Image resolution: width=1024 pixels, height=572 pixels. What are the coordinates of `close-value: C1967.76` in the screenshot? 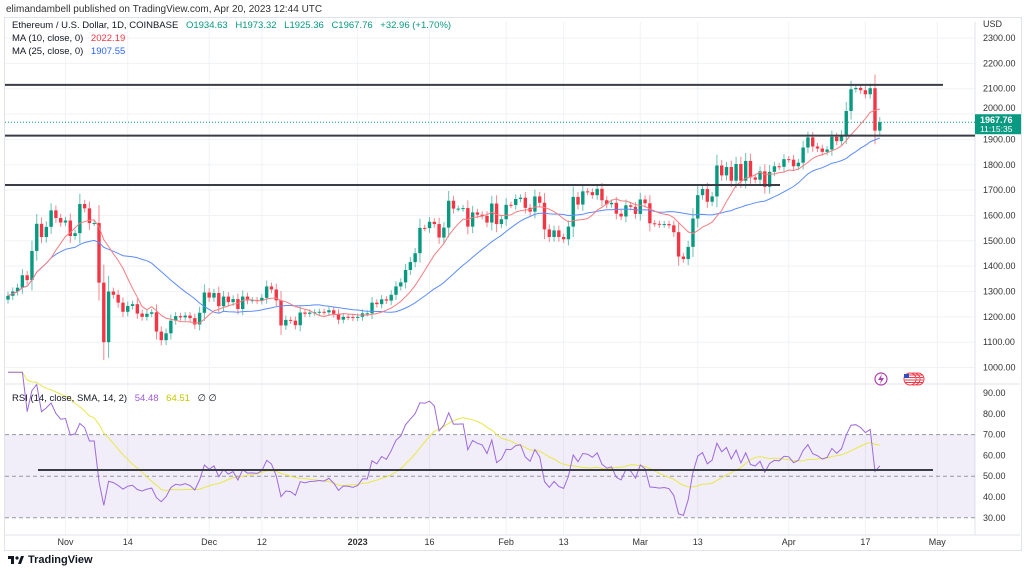 It's located at (352, 25).